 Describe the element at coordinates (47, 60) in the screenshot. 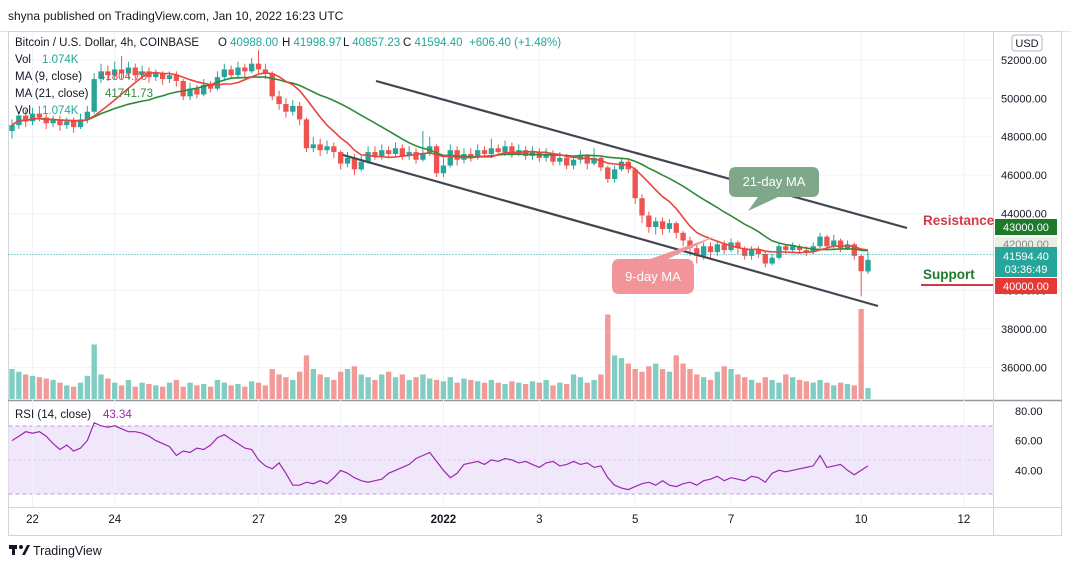

I see `svg-text: Vol 1.074K` at that location.